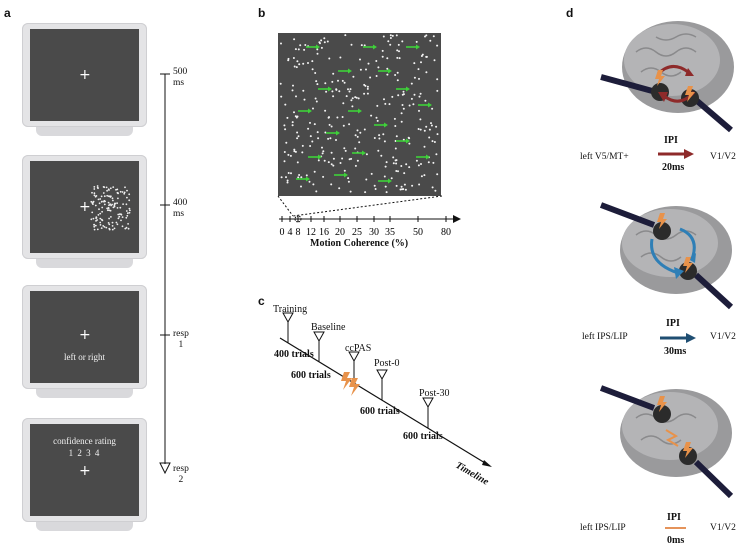 The height and width of the screenshot is (551, 750). I want to click on dot-motion-stimulus, so click(110, 208).